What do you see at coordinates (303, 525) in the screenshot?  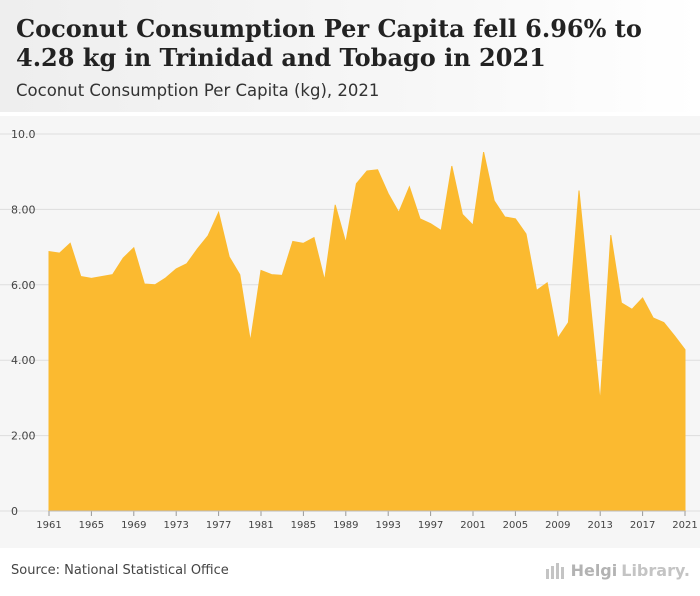 I see `x-tick-label: 1985` at bounding box center [303, 525].